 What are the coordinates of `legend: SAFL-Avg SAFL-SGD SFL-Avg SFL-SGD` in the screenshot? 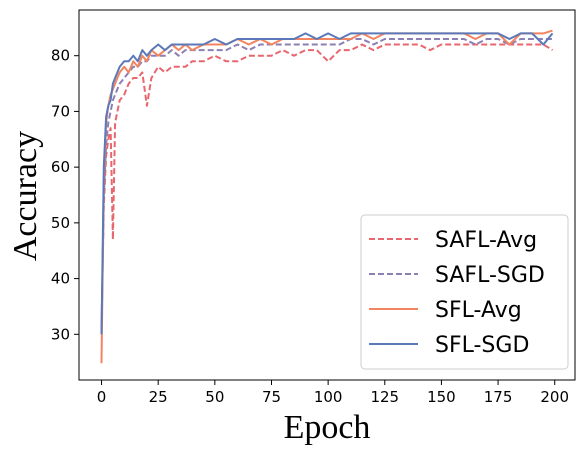 It's located at (464, 292).